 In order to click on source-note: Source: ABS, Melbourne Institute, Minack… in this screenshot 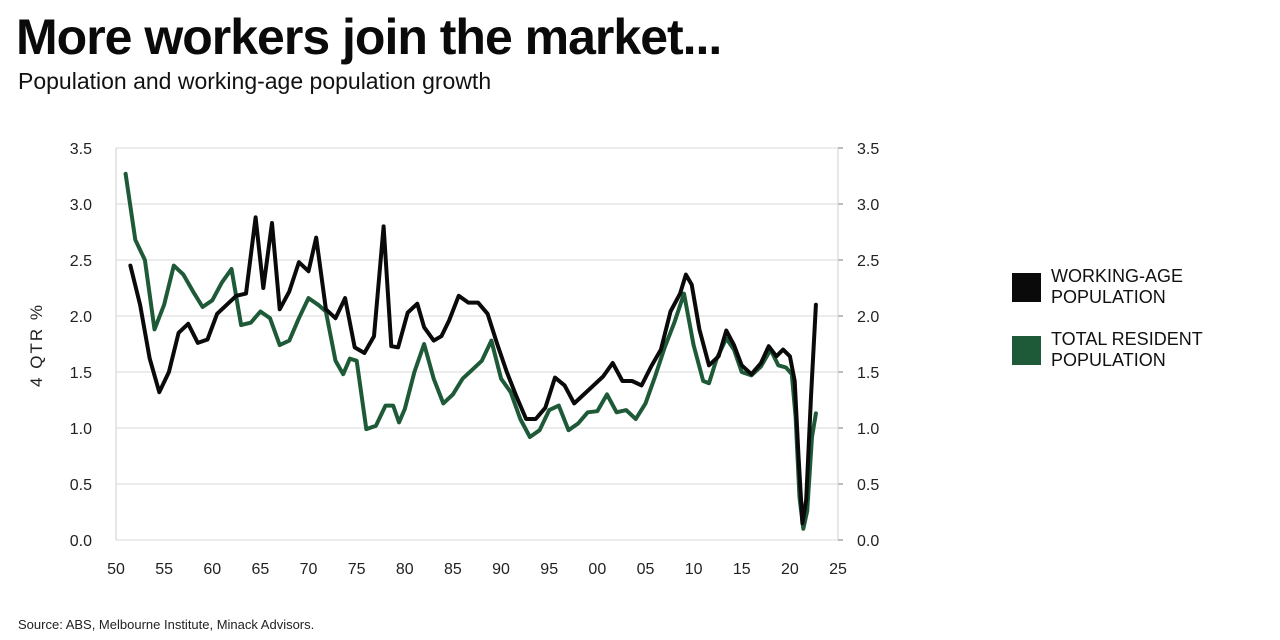, I will do `click(166, 624)`.